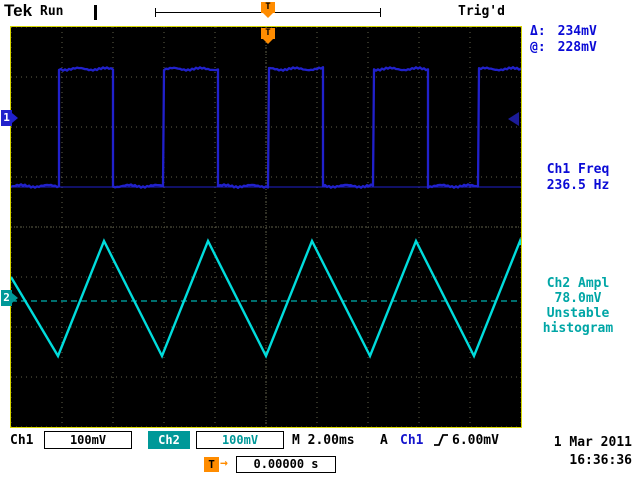 The image size is (640, 480). I want to click on acquisition-status: Run, so click(52, 11).